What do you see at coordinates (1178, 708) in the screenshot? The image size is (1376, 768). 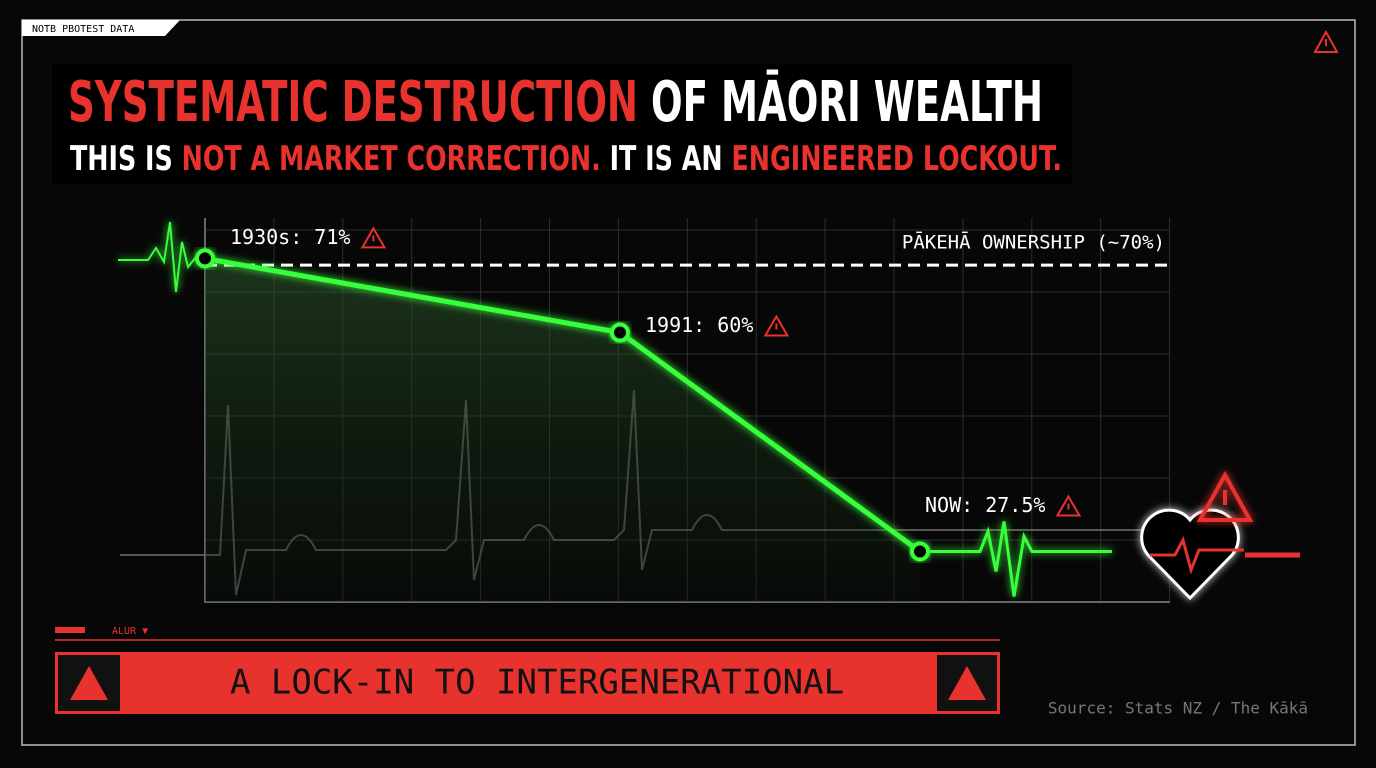 I see `source: Source: Stats NZ / The Kākā` at bounding box center [1178, 708].